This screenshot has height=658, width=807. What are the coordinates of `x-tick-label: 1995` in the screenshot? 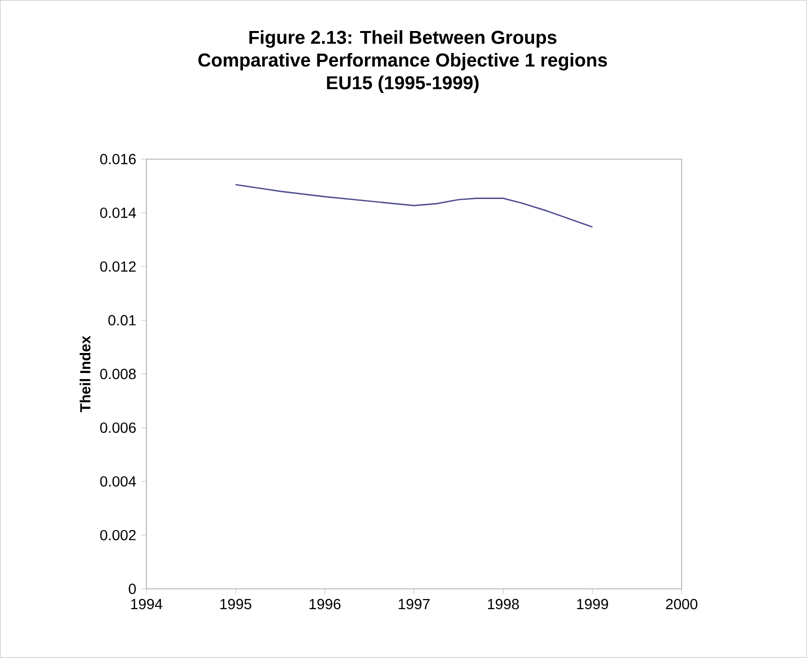 It's located at (236, 604).